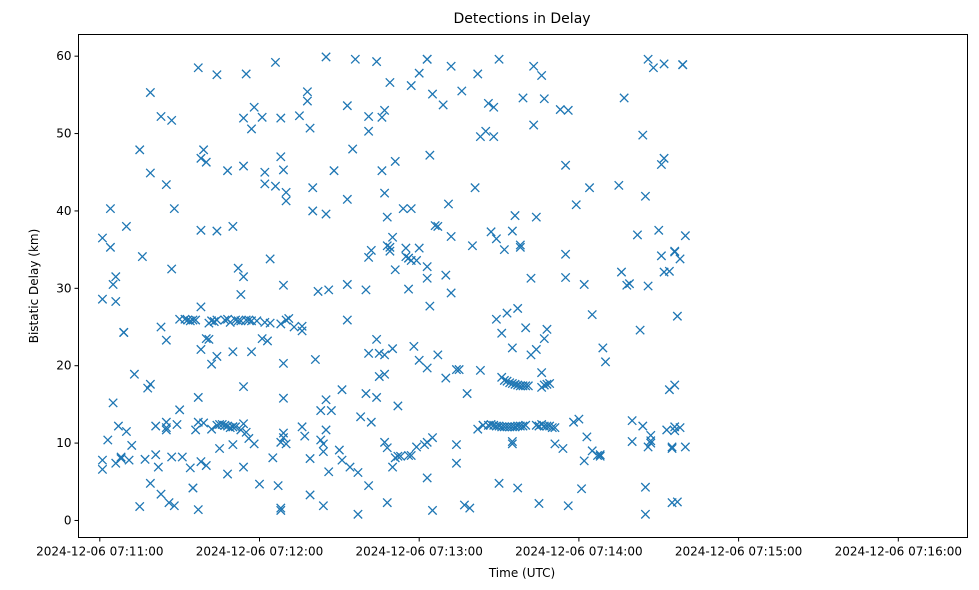  I want to click on x-tick-label: 2024-12-06 07:12:00, so click(259, 552).